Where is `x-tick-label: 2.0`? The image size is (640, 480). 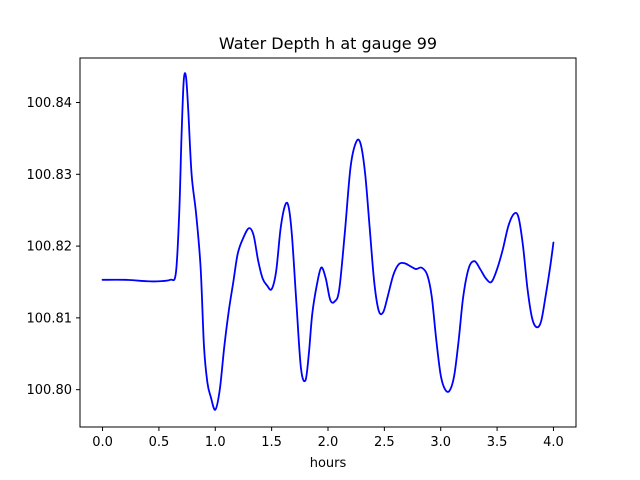
x-tick-label: 2.0 is located at coordinates (328, 442).